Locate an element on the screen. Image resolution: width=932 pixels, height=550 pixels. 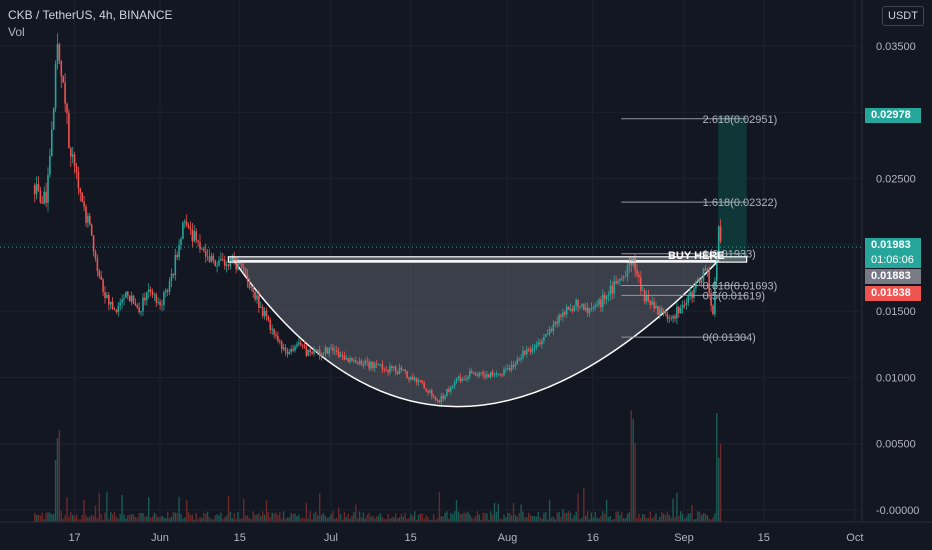
time-axis: 17 Jun 15 Jul 15 Aug 16 Sep 15 Oct is located at coordinates (466, 532).